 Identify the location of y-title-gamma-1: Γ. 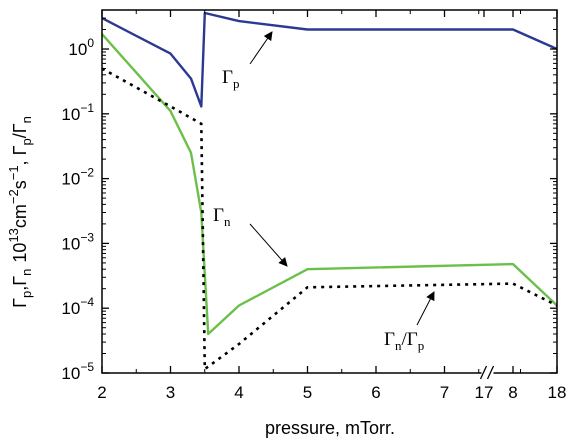
(20, 303).